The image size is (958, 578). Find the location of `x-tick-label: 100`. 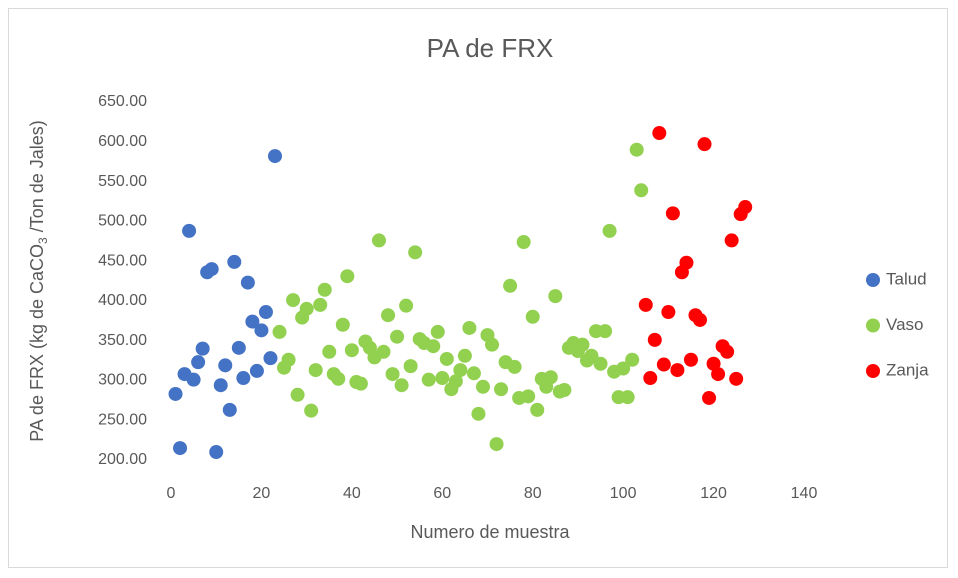

x-tick-label: 100 is located at coordinates (623, 493).